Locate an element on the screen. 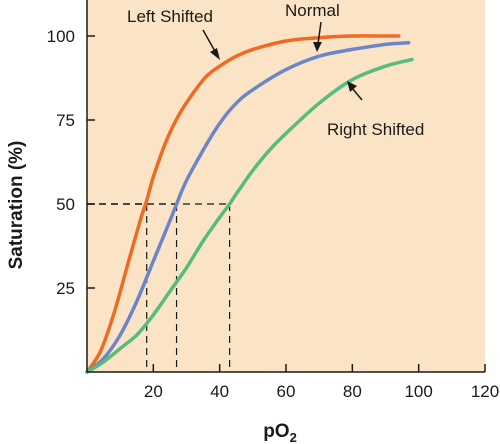  x-tick-label: 60 is located at coordinates (286, 391).